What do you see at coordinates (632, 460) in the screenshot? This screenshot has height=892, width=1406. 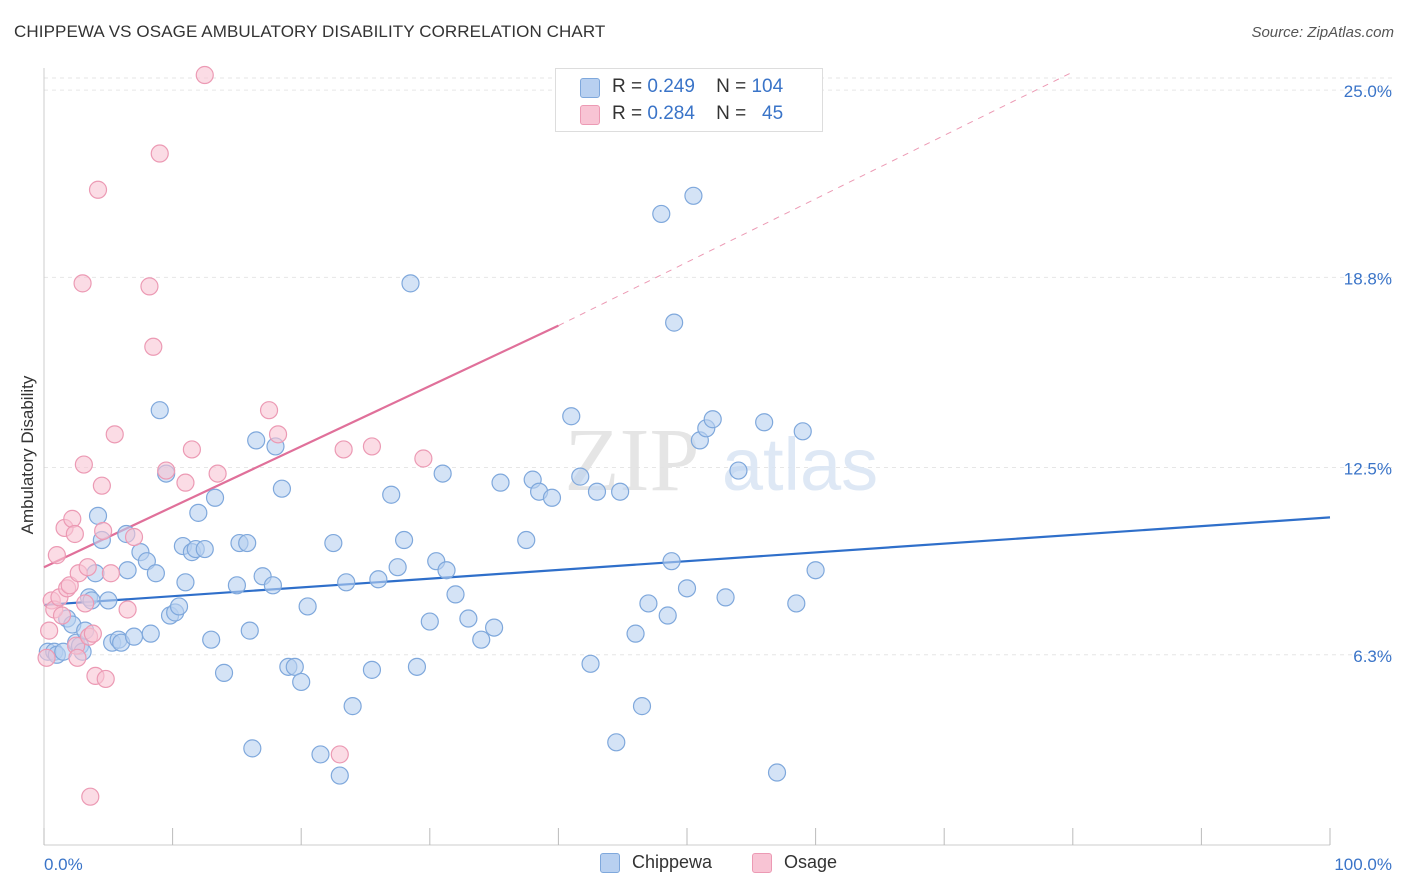 I see `watermark-zip: ZIP` at bounding box center [632, 460].